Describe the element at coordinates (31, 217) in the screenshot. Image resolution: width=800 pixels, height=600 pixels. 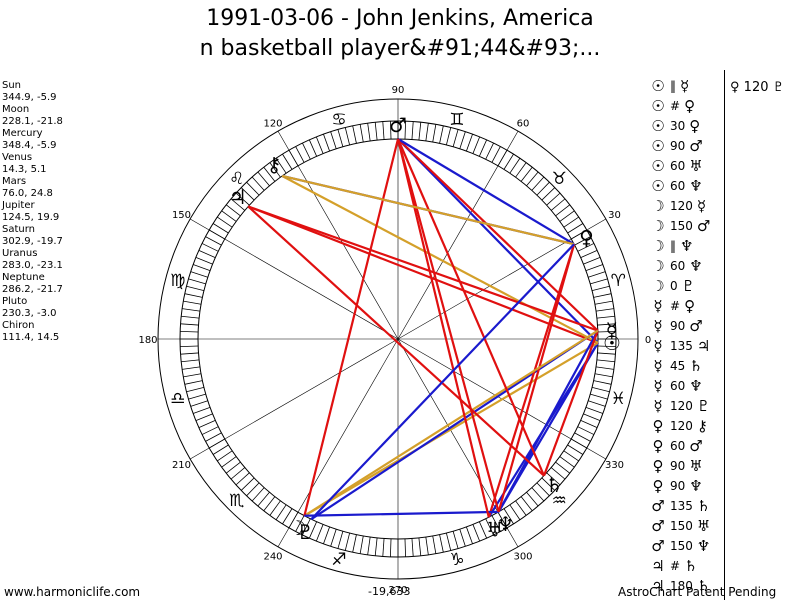
I see `planet-coordinates: 124.5, 19.9` at that location.